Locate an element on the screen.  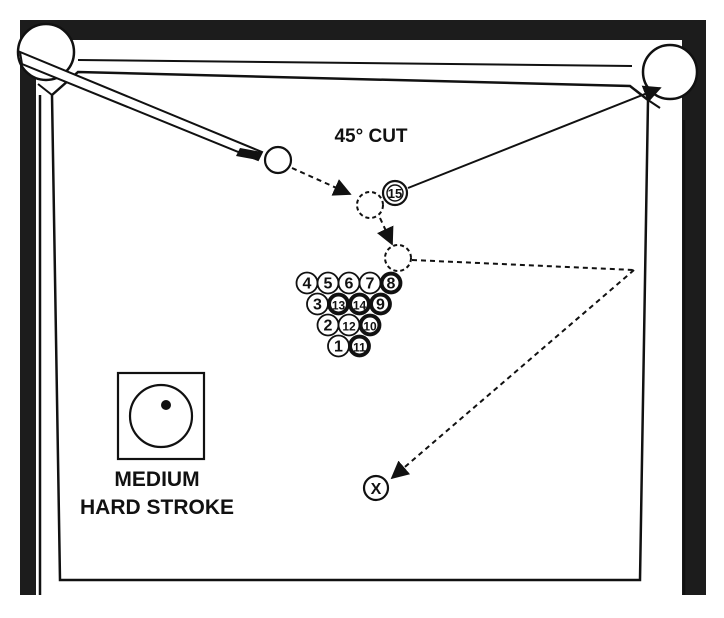
rack-ball-9: 9 is located at coordinates (380, 304).